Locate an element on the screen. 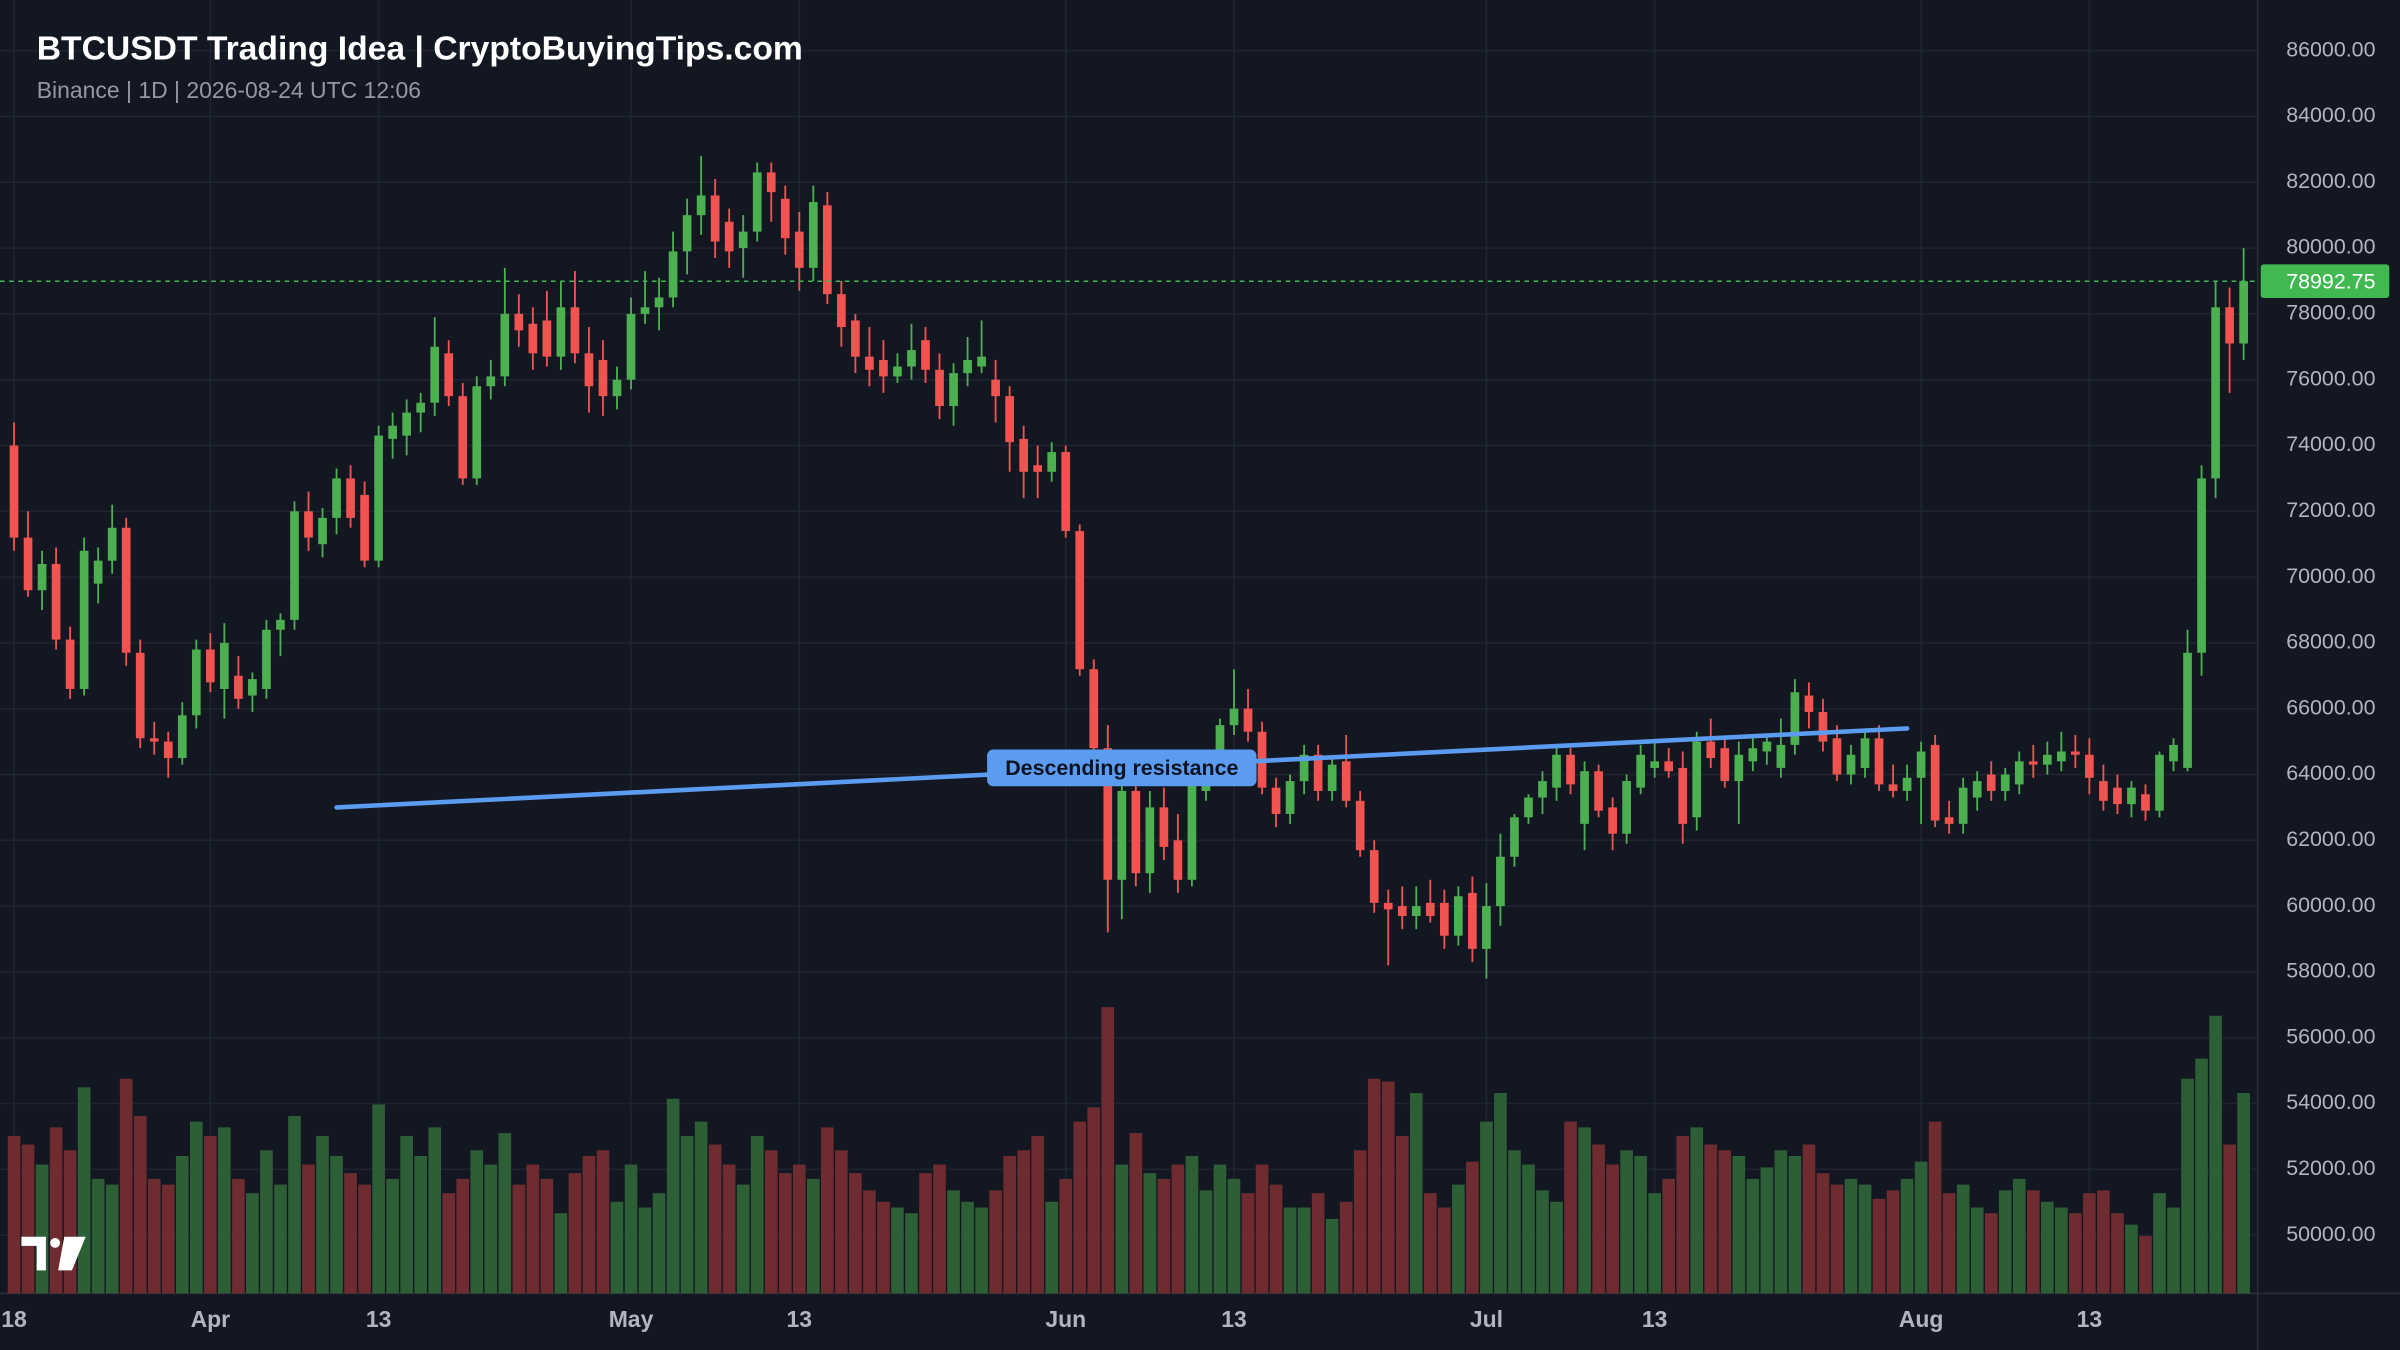 The width and height of the screenshot is (2400, 1350). x-tick-label: 13 is located at coordinates (2090, 1319).